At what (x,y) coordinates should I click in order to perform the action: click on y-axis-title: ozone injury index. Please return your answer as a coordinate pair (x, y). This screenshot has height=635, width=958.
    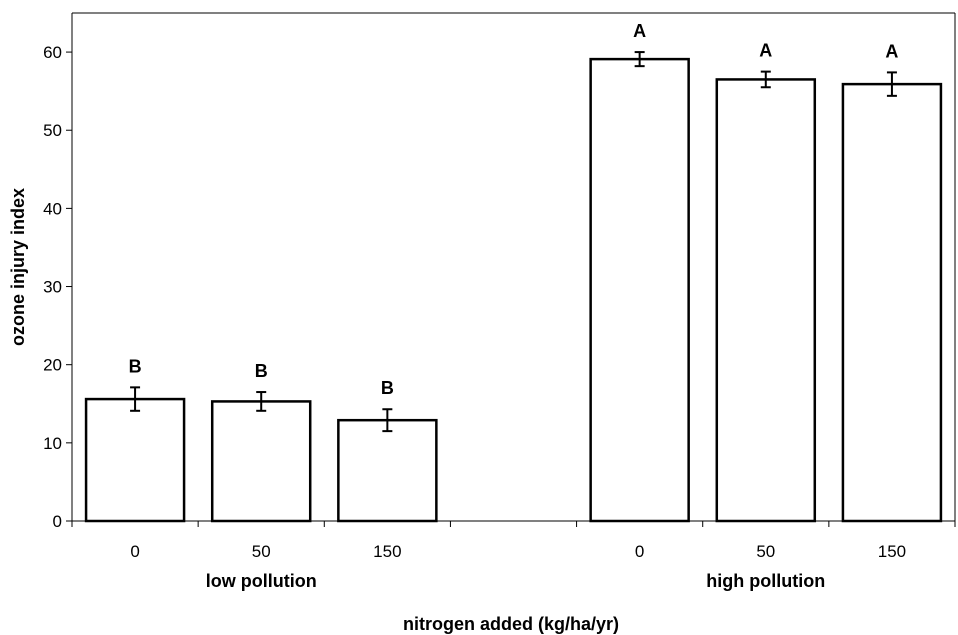
    Looking at the image, I should click on (18, 267).